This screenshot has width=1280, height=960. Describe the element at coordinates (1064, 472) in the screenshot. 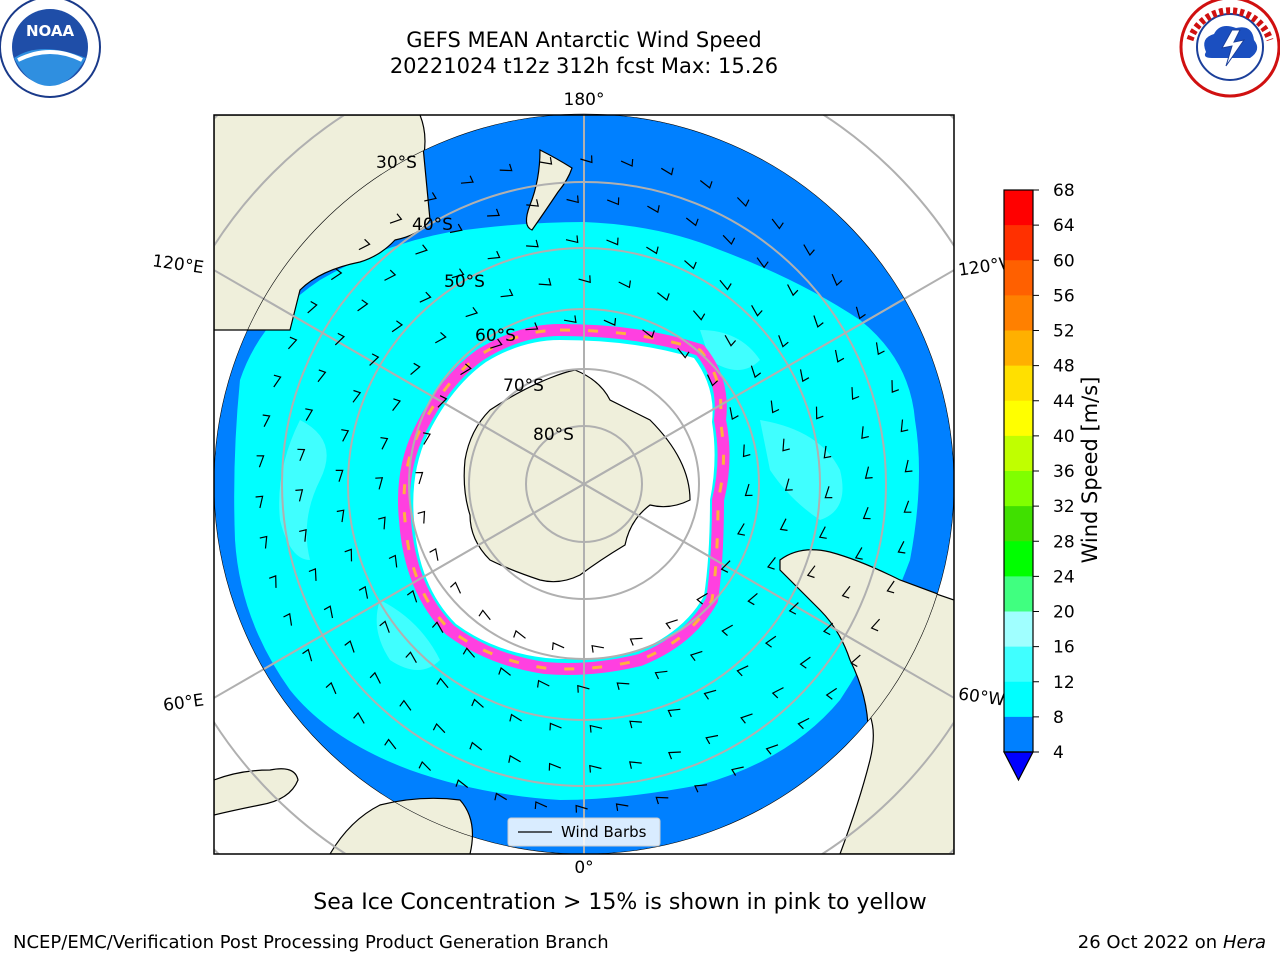

I see `colorbar-tick-label: 36` at that location.